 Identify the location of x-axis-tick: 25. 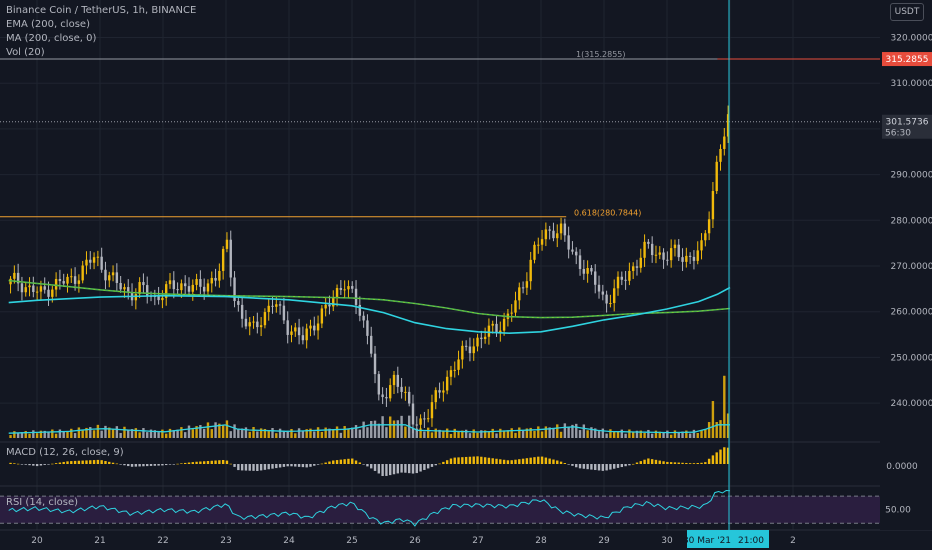
(351, 541).